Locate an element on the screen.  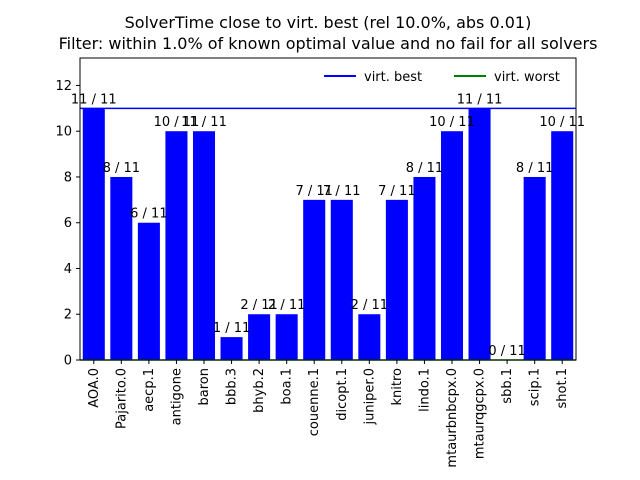
bar-label-baron: 11 / 11 is located at coordinates (204, 122).